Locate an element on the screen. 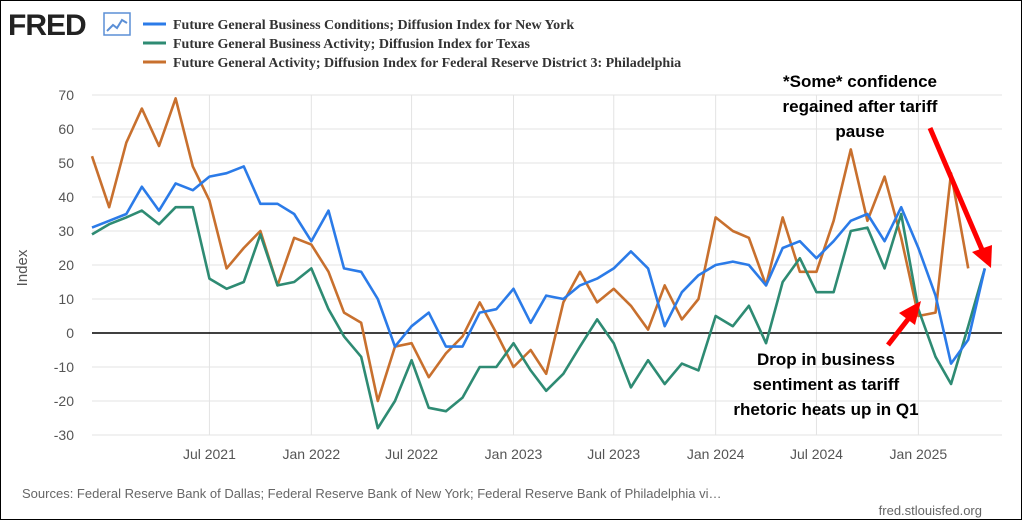 The image size is (1024, 522). y-tick-label: 70 is located at coordinates (66, 95).